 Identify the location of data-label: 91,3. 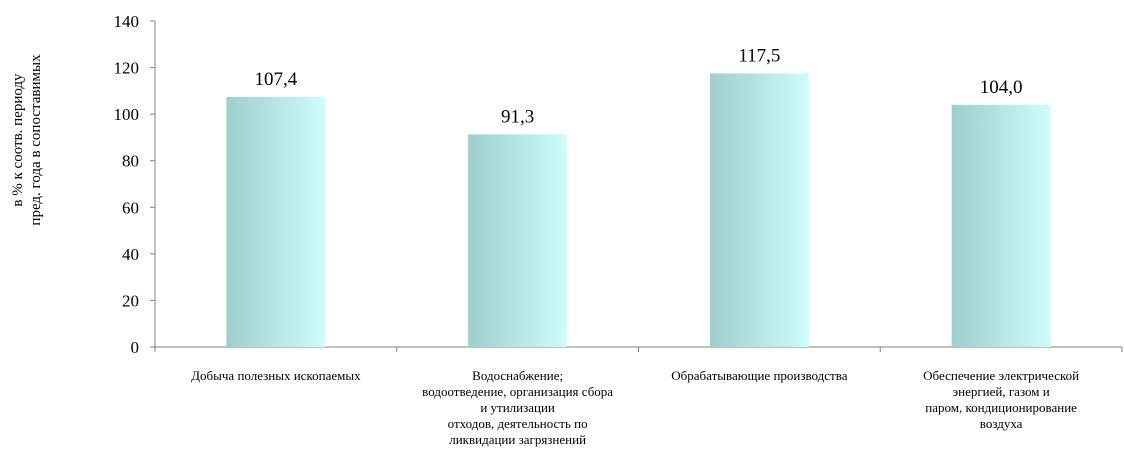
(517, 116).